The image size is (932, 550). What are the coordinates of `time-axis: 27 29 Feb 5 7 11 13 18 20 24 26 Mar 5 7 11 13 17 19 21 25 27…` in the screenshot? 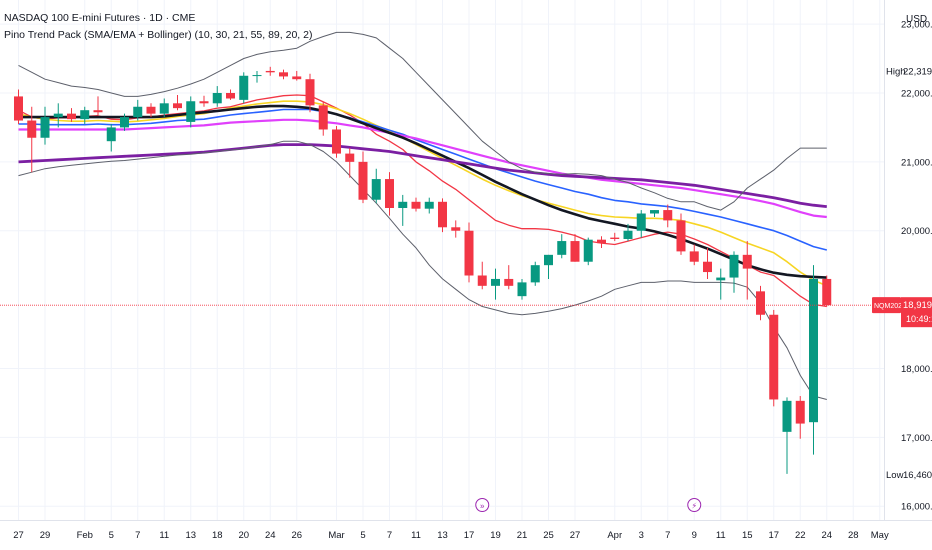 It's located at (466, 531).